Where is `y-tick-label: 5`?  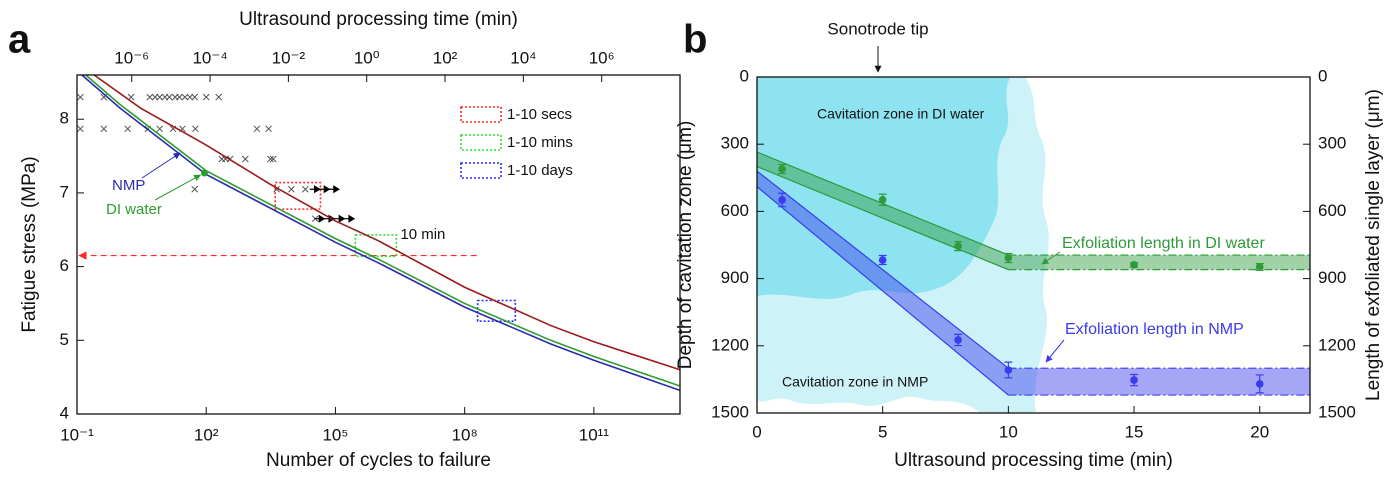 y-tick-label: 5 is located at coordinates (64, 339).